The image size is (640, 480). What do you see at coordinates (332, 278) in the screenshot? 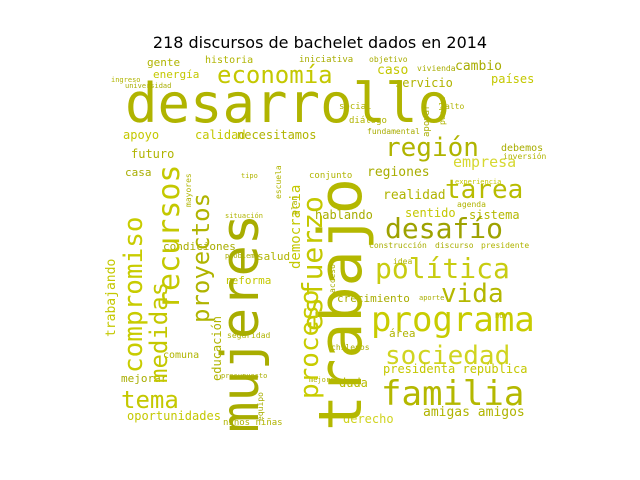
I see `word-acceso: acceso` at bounding box center [332, 278].